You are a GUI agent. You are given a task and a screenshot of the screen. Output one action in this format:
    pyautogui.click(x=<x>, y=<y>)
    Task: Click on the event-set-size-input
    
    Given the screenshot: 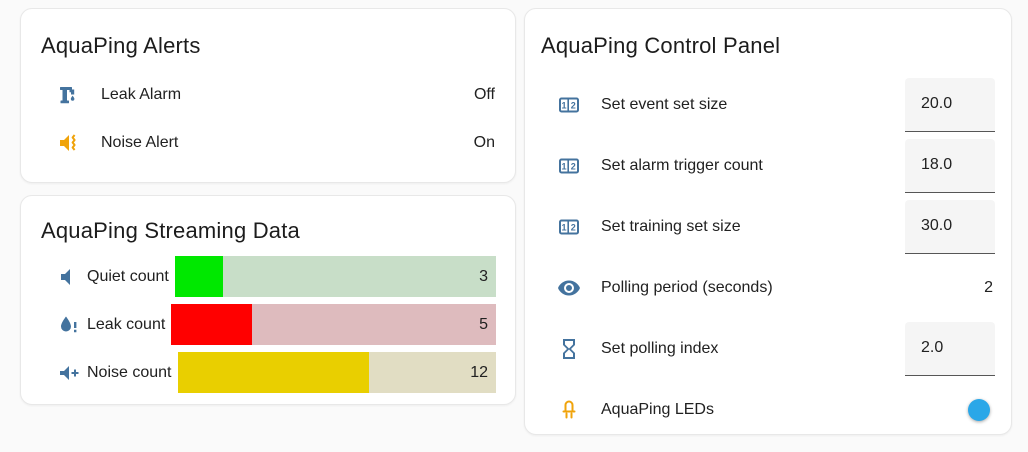 What is the action you would take?
    pyautogui.click(x=950, y=104)
    